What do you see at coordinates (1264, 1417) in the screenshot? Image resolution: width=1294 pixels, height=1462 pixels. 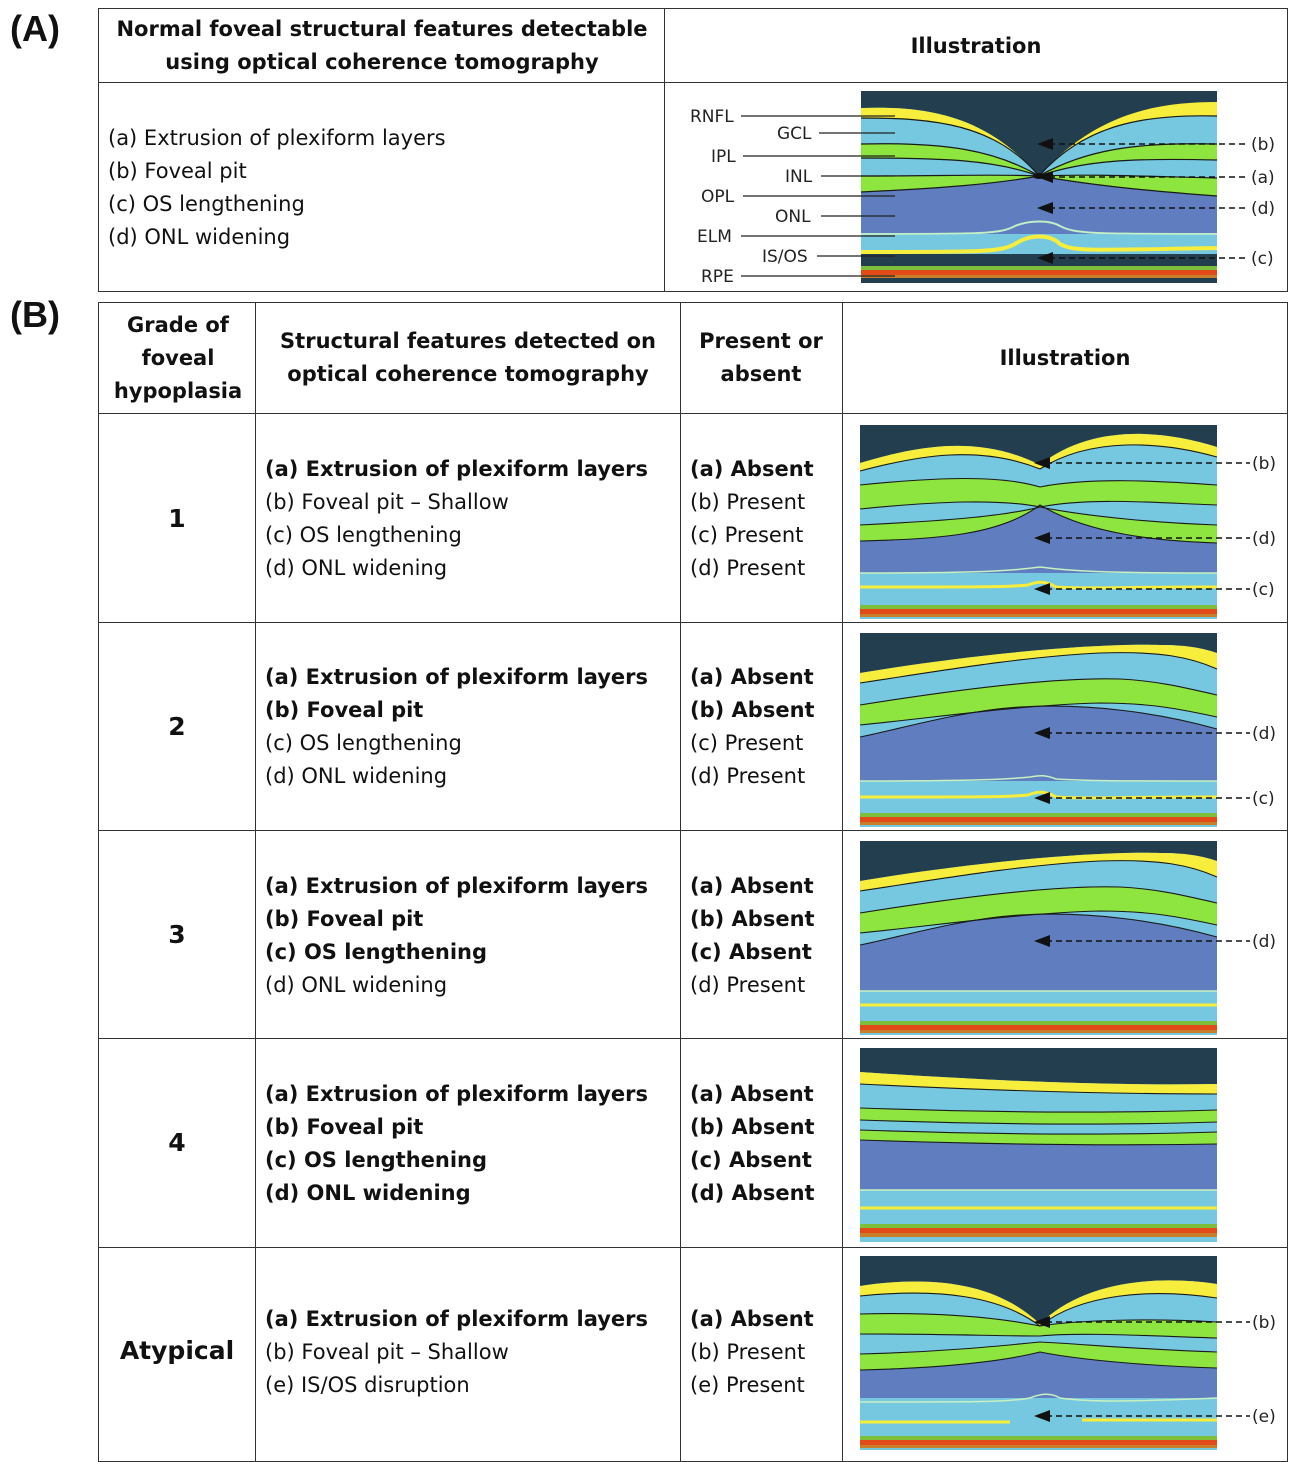 I see `annotation: (e)` at bounding box center [1264, 1417].